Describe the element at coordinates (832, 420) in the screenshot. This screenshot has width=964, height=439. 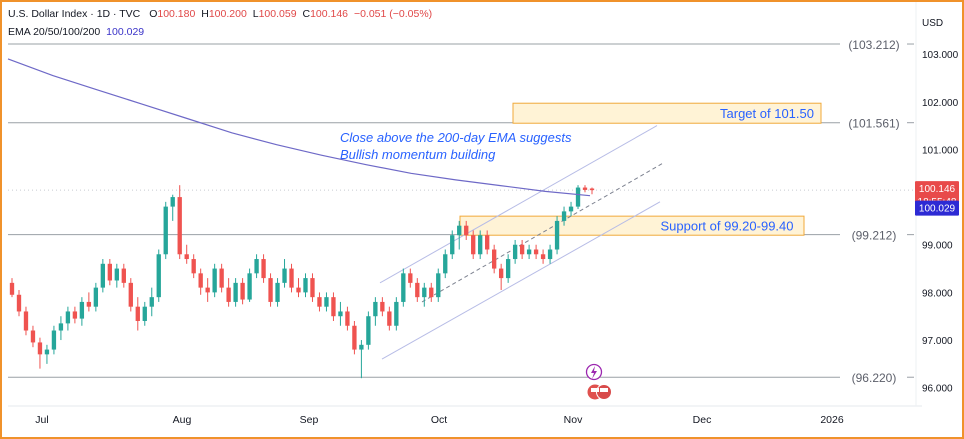
I see `x-axis-label: 2026` at that location.